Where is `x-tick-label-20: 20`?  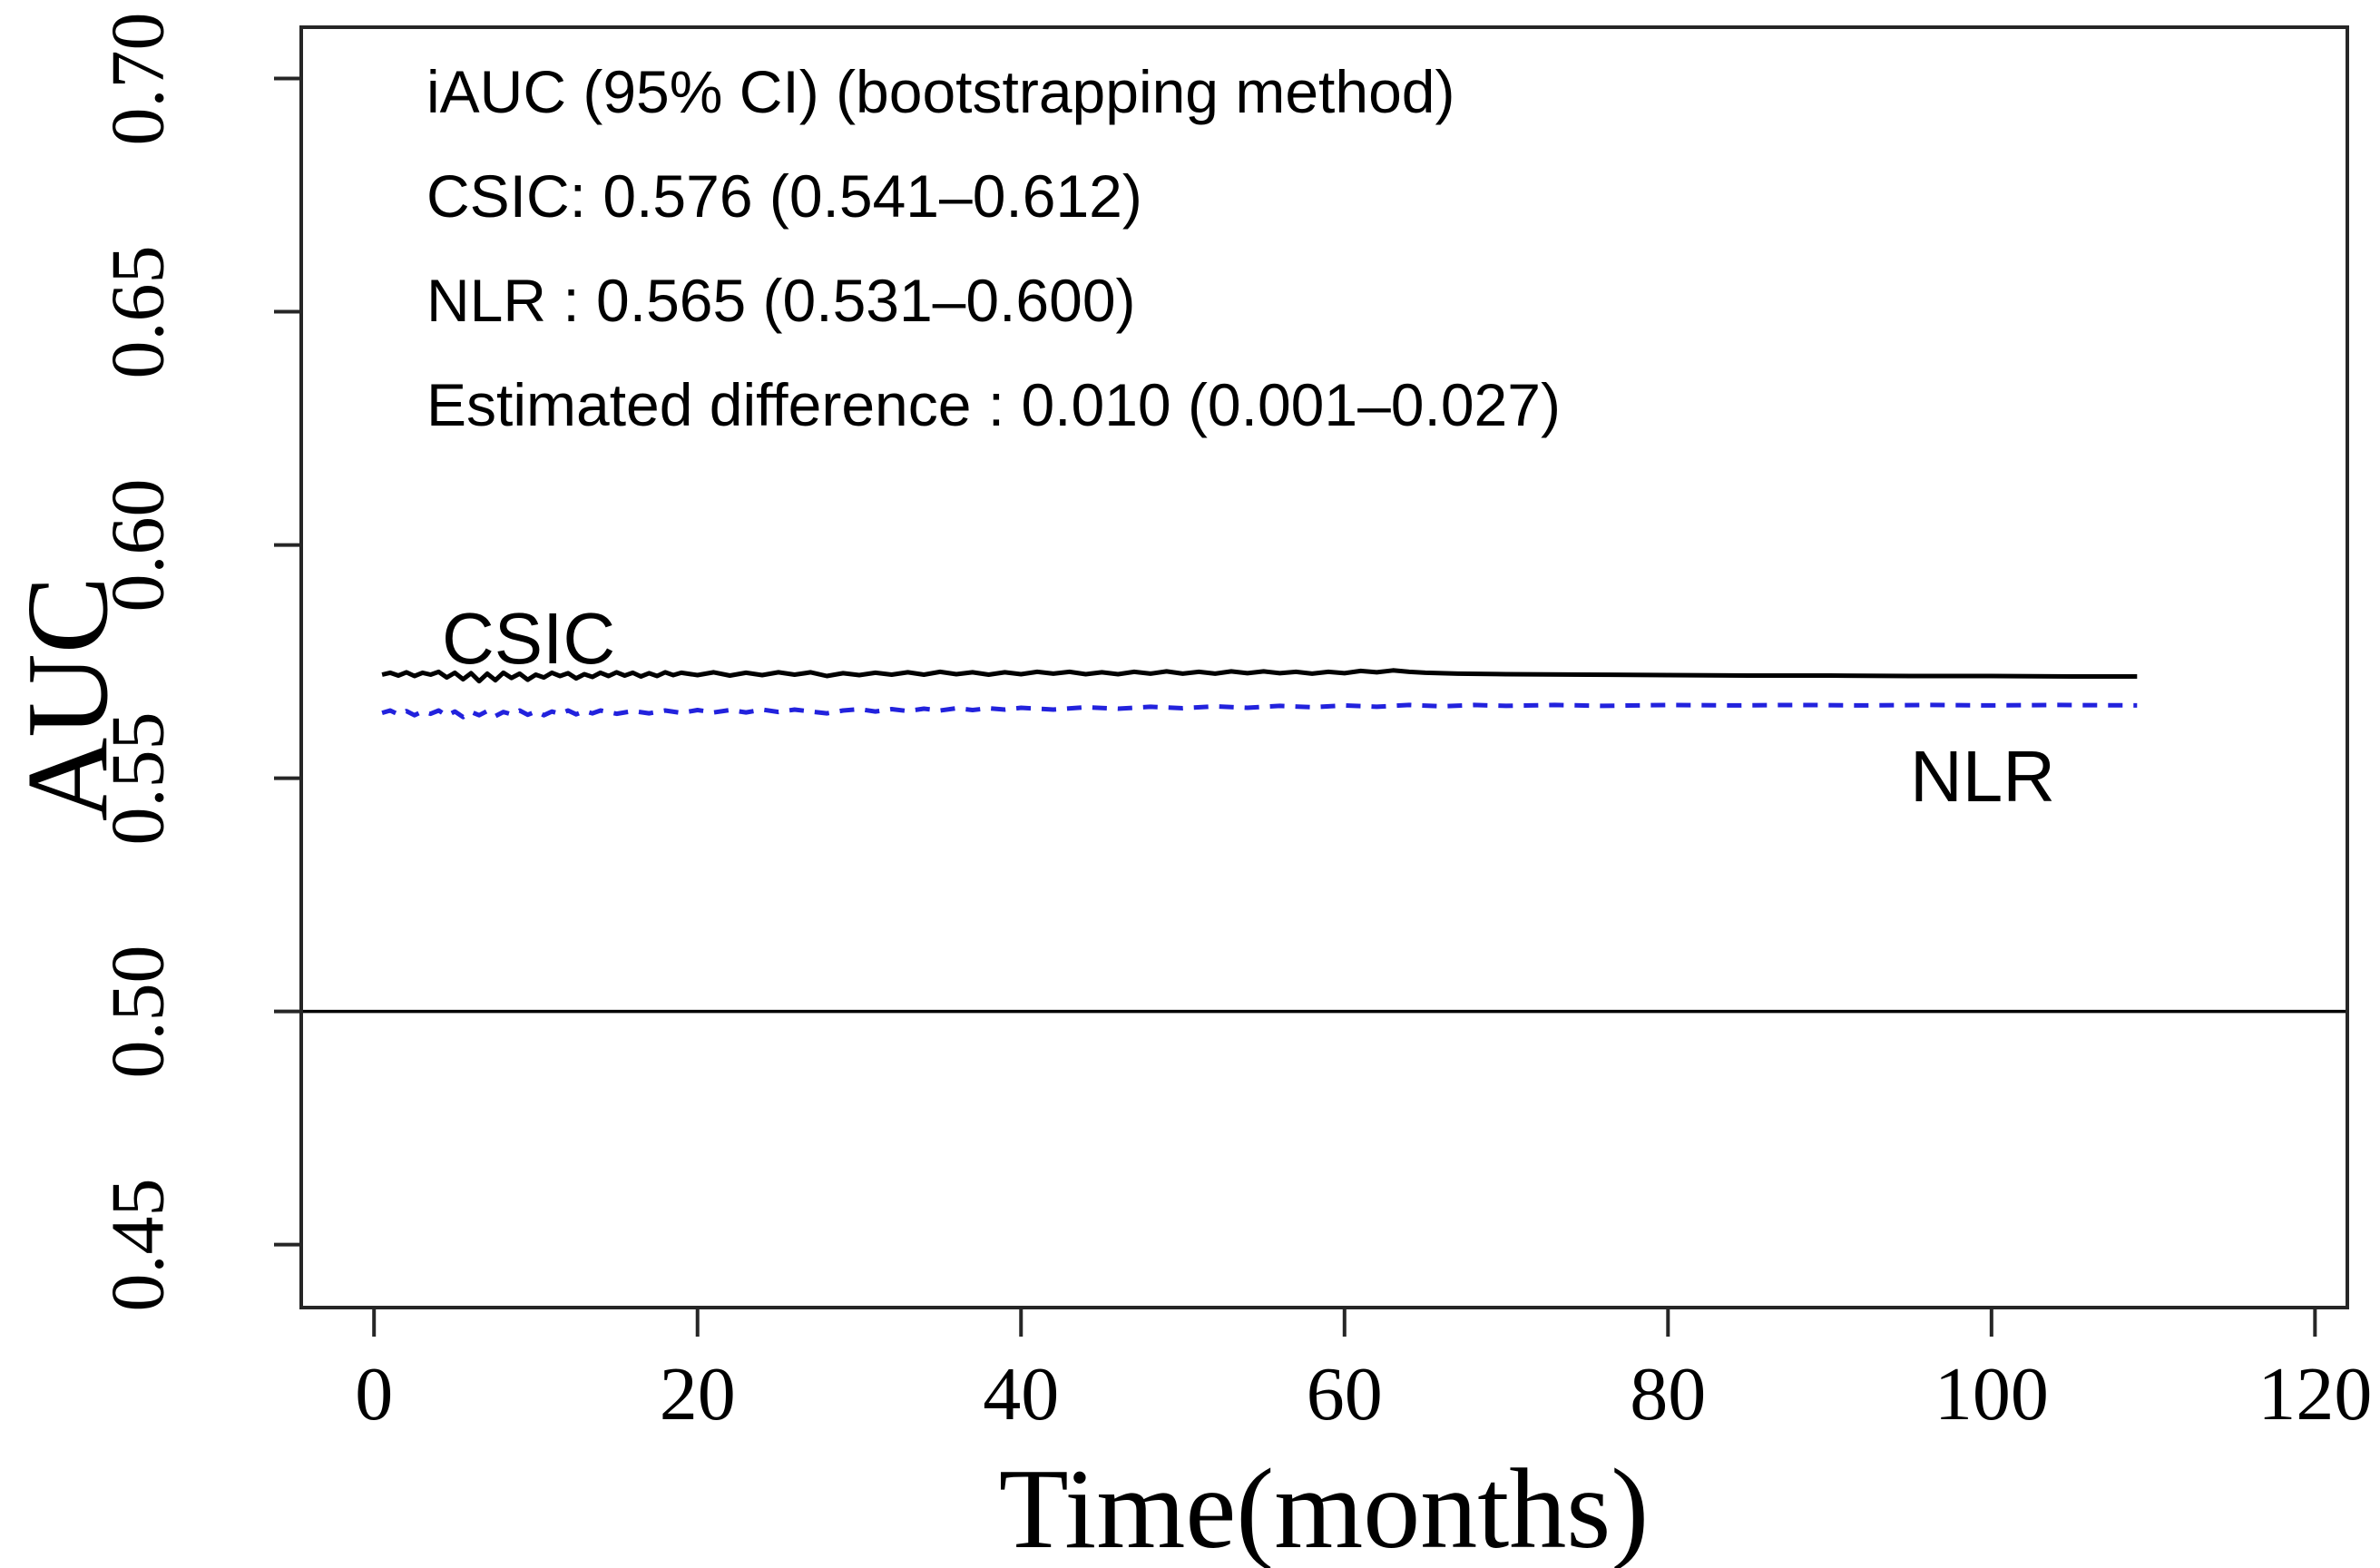
x-tick-label-20: 20 is located at coordinates (698, 1394).